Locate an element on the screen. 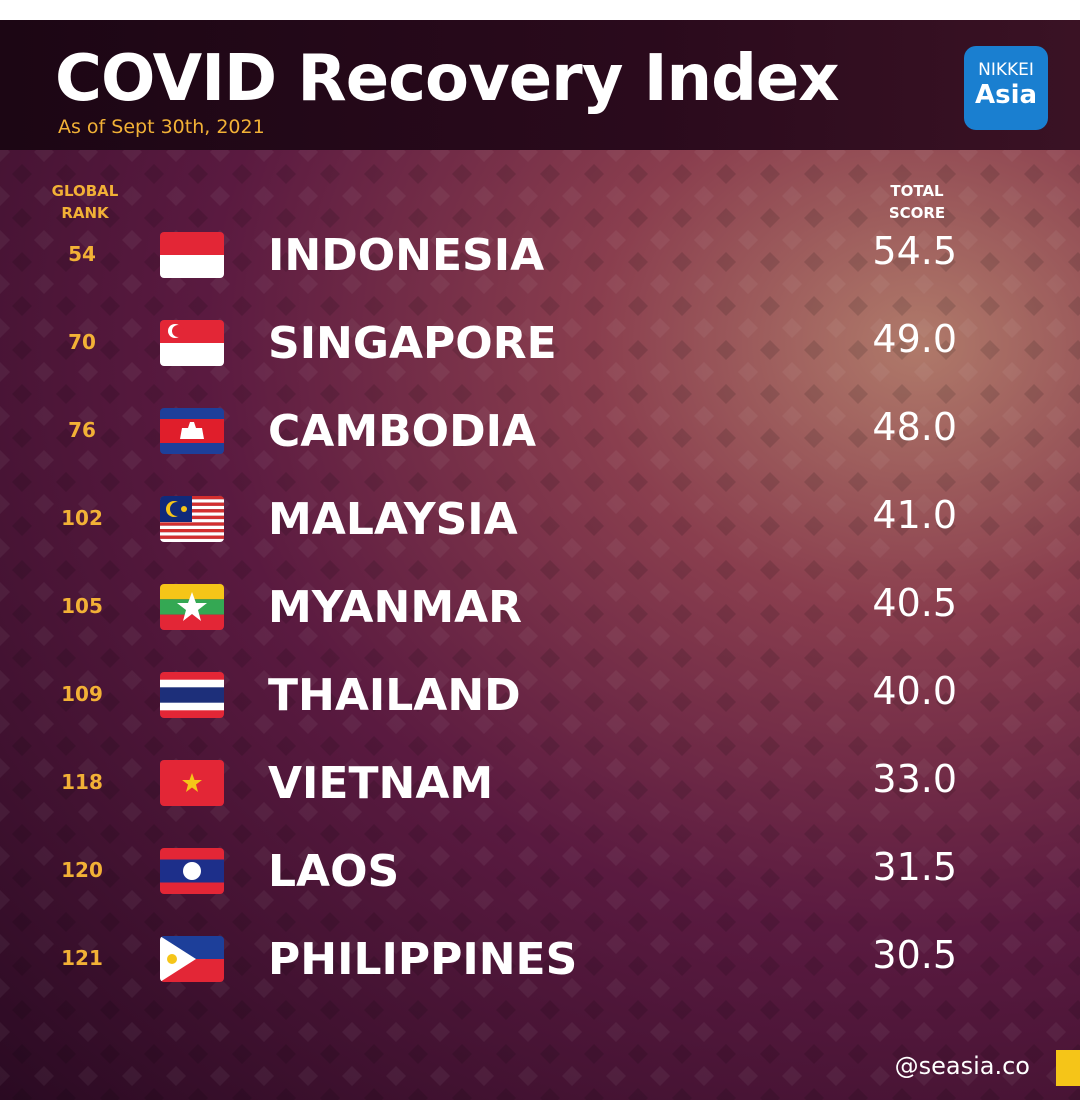 This screenshot has height=1120, width=1080. country: CAMBODIA is located at coordinates (402, 431).